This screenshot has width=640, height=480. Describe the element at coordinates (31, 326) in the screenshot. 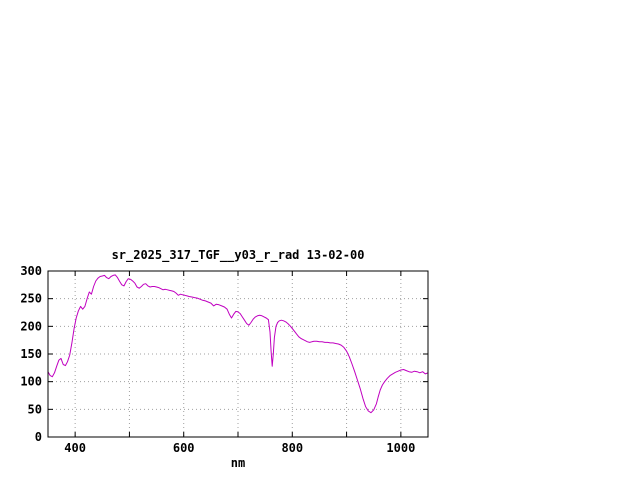

I see `y-tick-label: 200` at that location.